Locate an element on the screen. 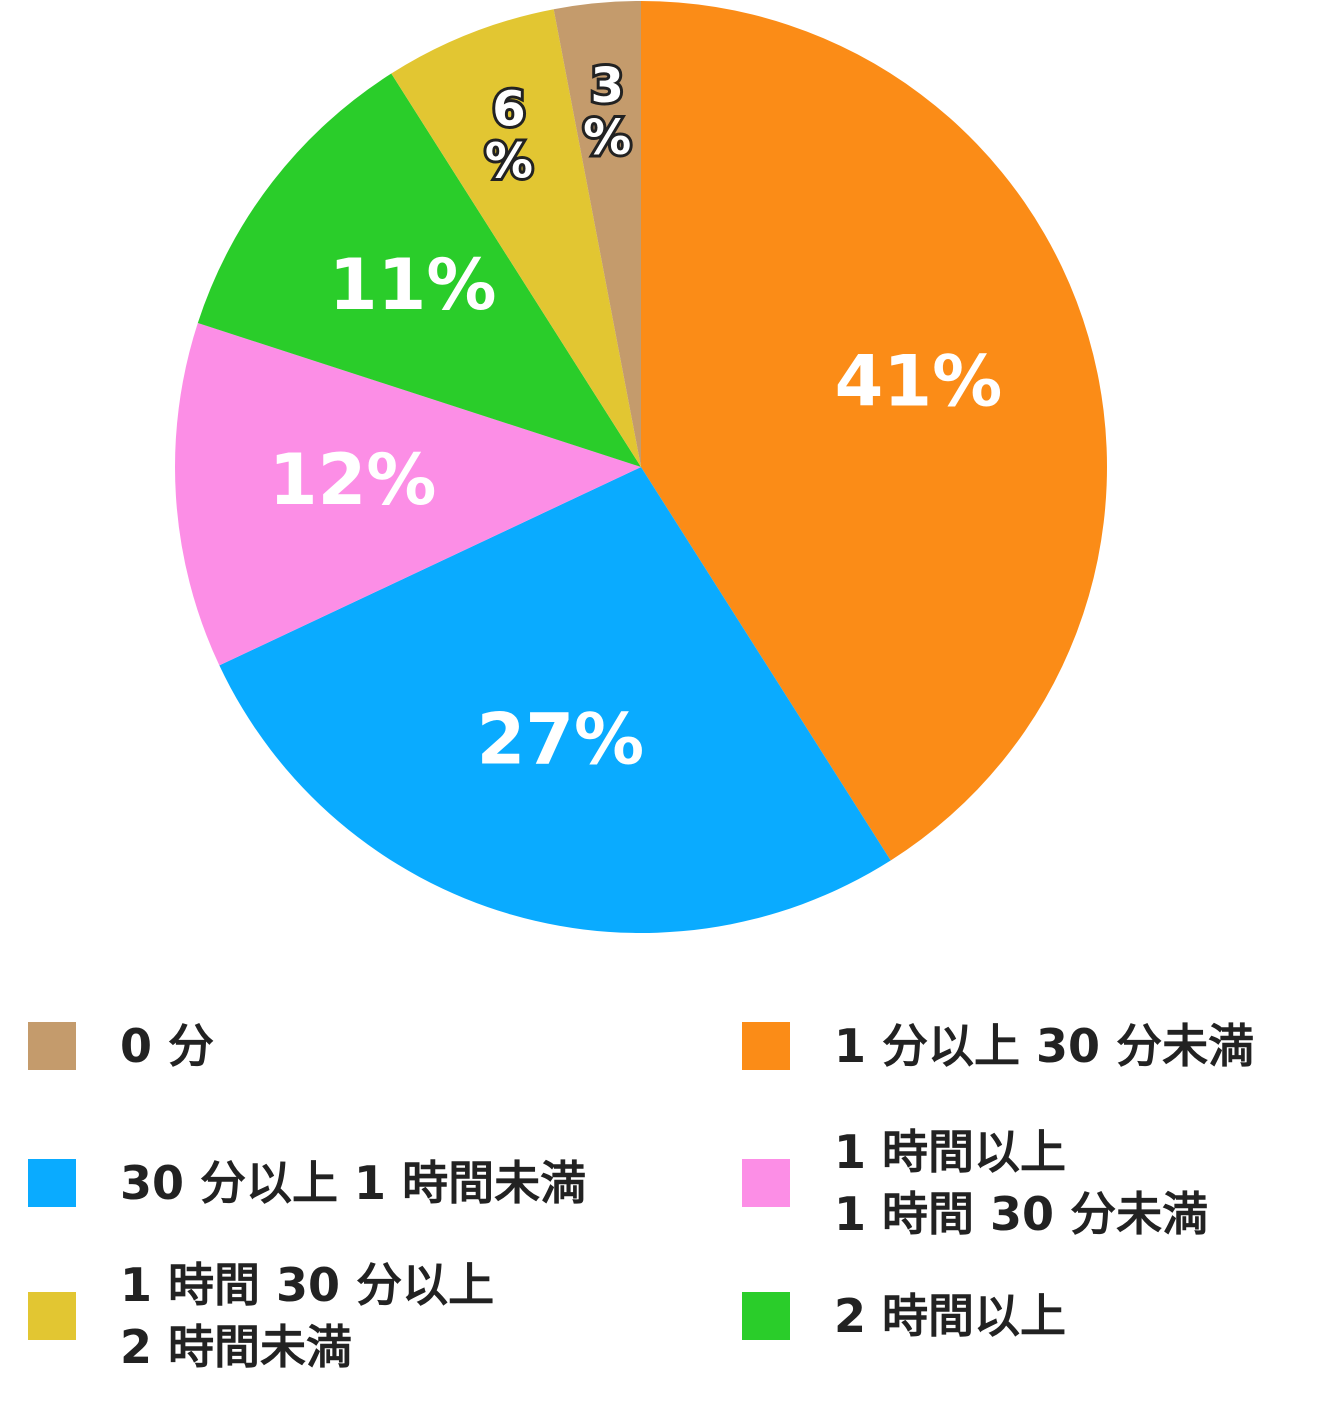  legend-label: 1 分以上 30 分未満 is located at coordinates (1044, 1046).